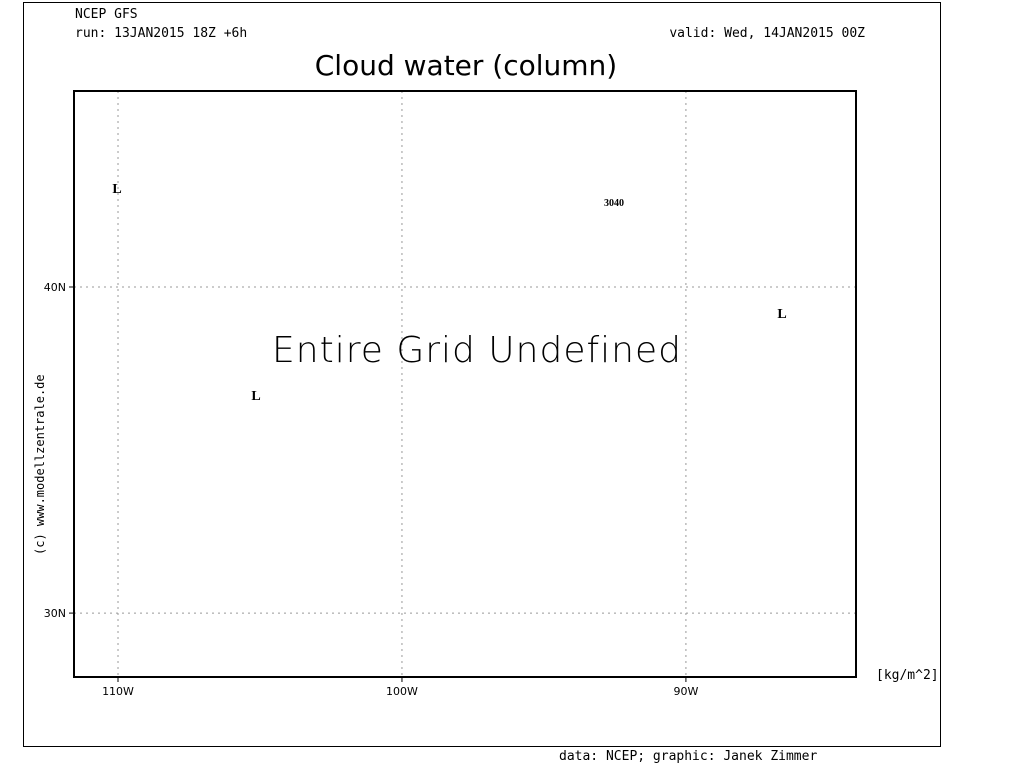 This screenshot has height=768, width=1024. What do you see at coordinates (402, 691) in the screenshot?
I see `x-tick-label: 100W` at bounding box center [402, 691].